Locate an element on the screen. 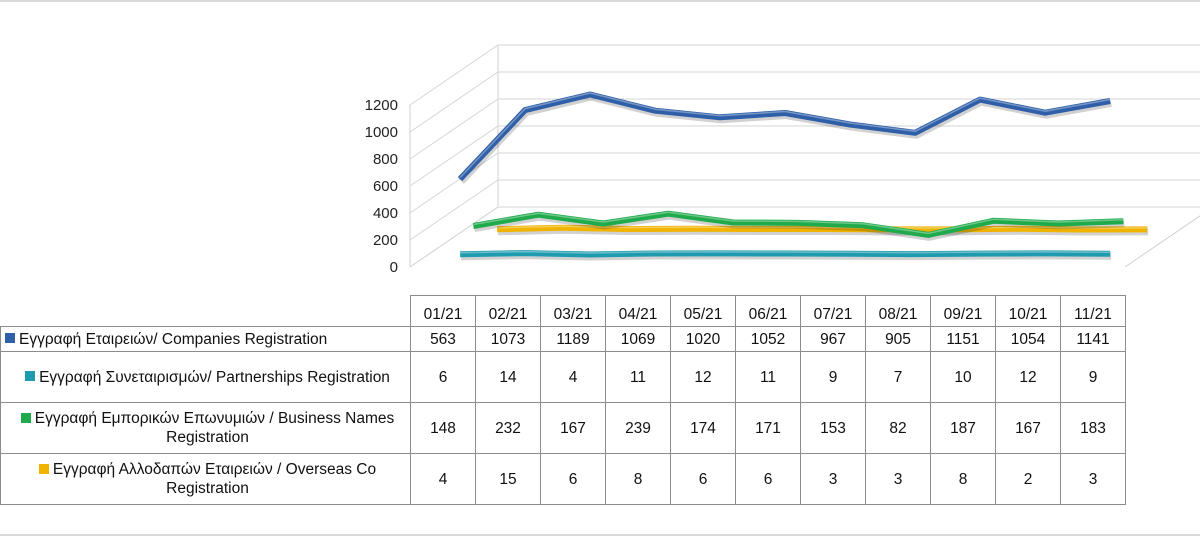  data-value-cell: 1020 is located at coordinates (703, 339).